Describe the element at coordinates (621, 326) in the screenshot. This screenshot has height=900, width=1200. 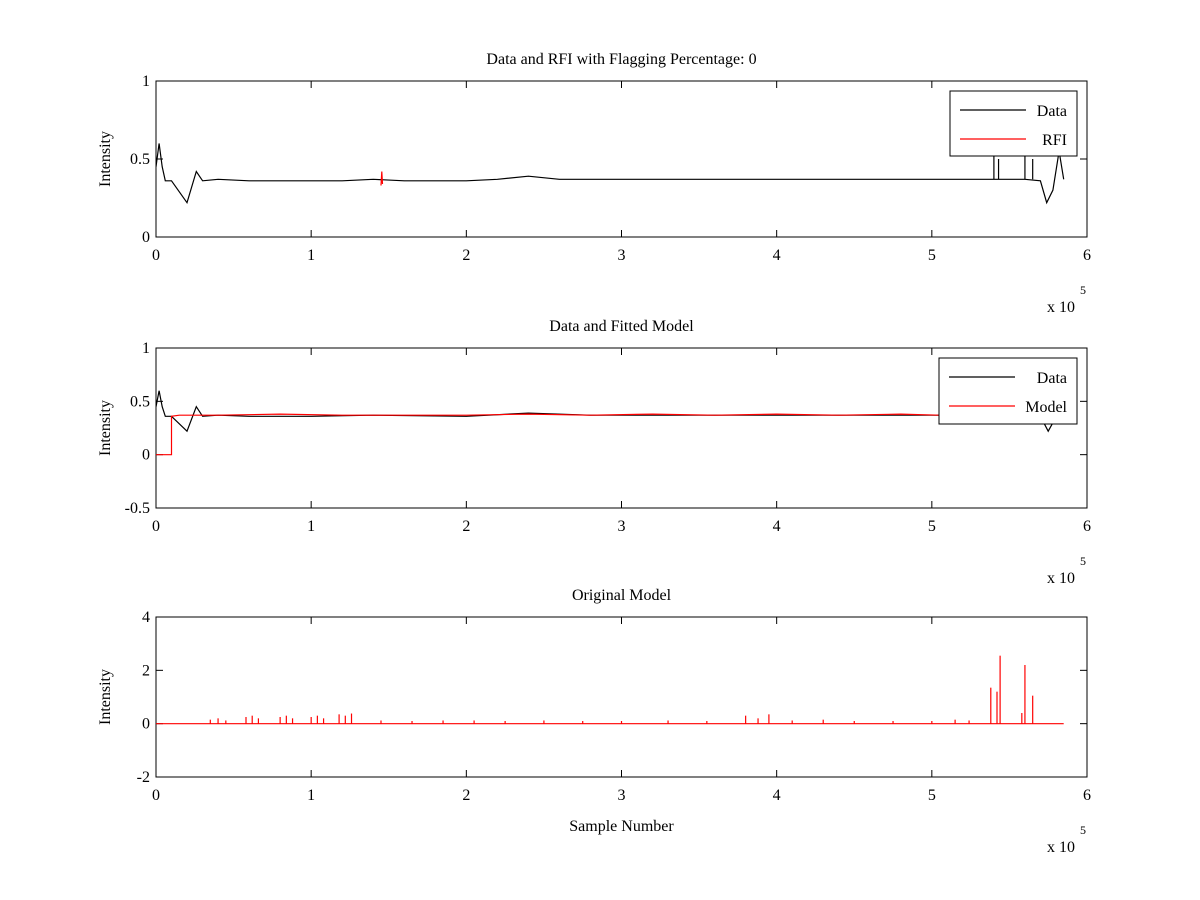
I see `chart-title: Data and Fitted Model` at that location.